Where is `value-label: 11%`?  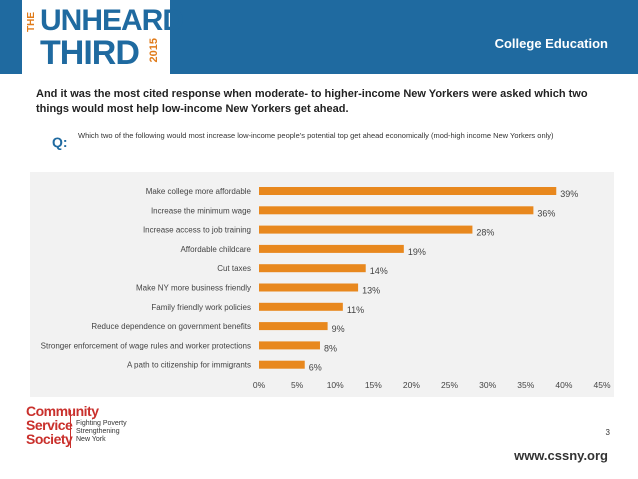
value-label: 11% is located at coordinates (355, 310).